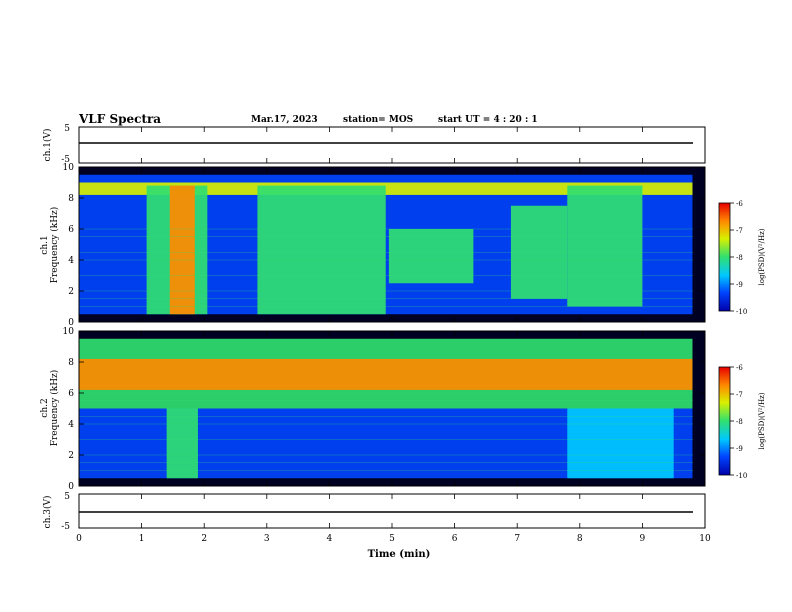 The image size is (792, 612). I want to click on ch1-tick-5: 5, so click(67, 129).